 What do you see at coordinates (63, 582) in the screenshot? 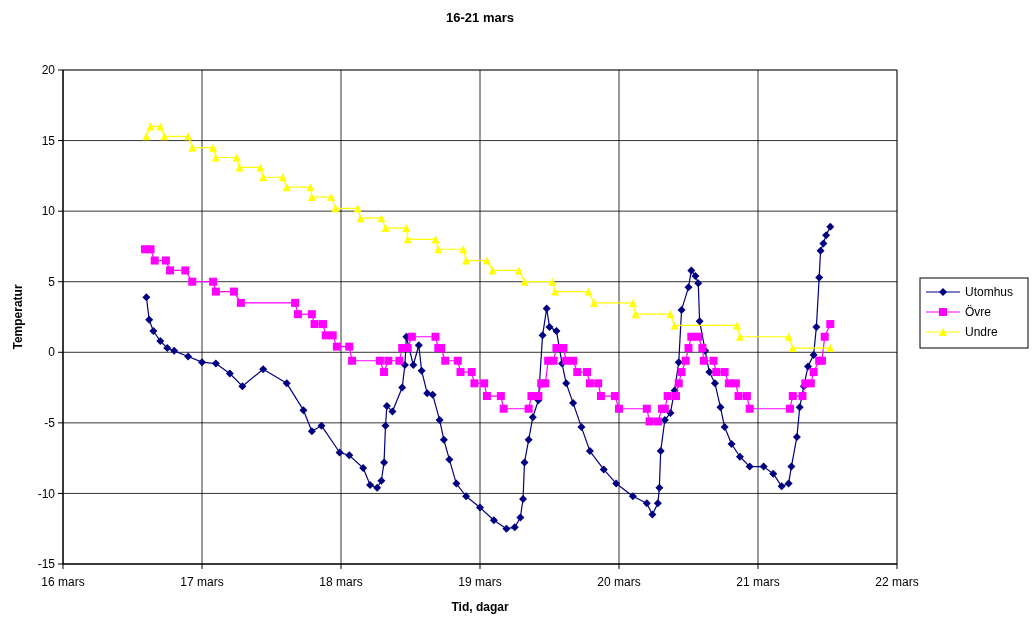
I see `x-tick-label: 16 mars` at bounding box center [63, 582].